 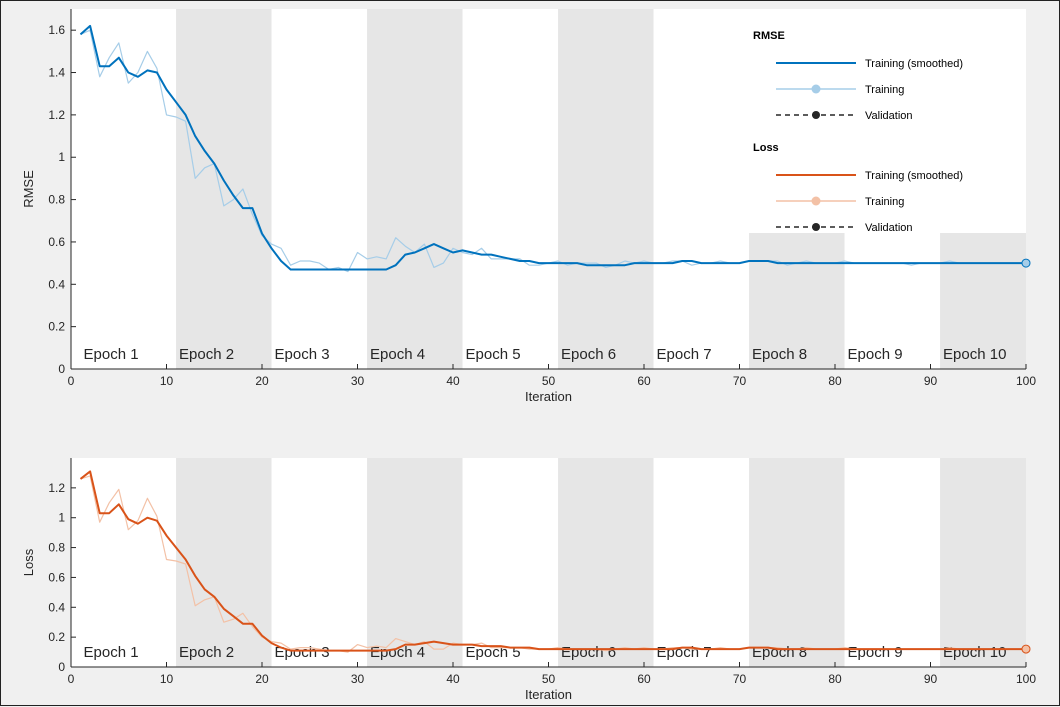 I want to click on legend-title-loss: Loss, so click(x=766, y=148).